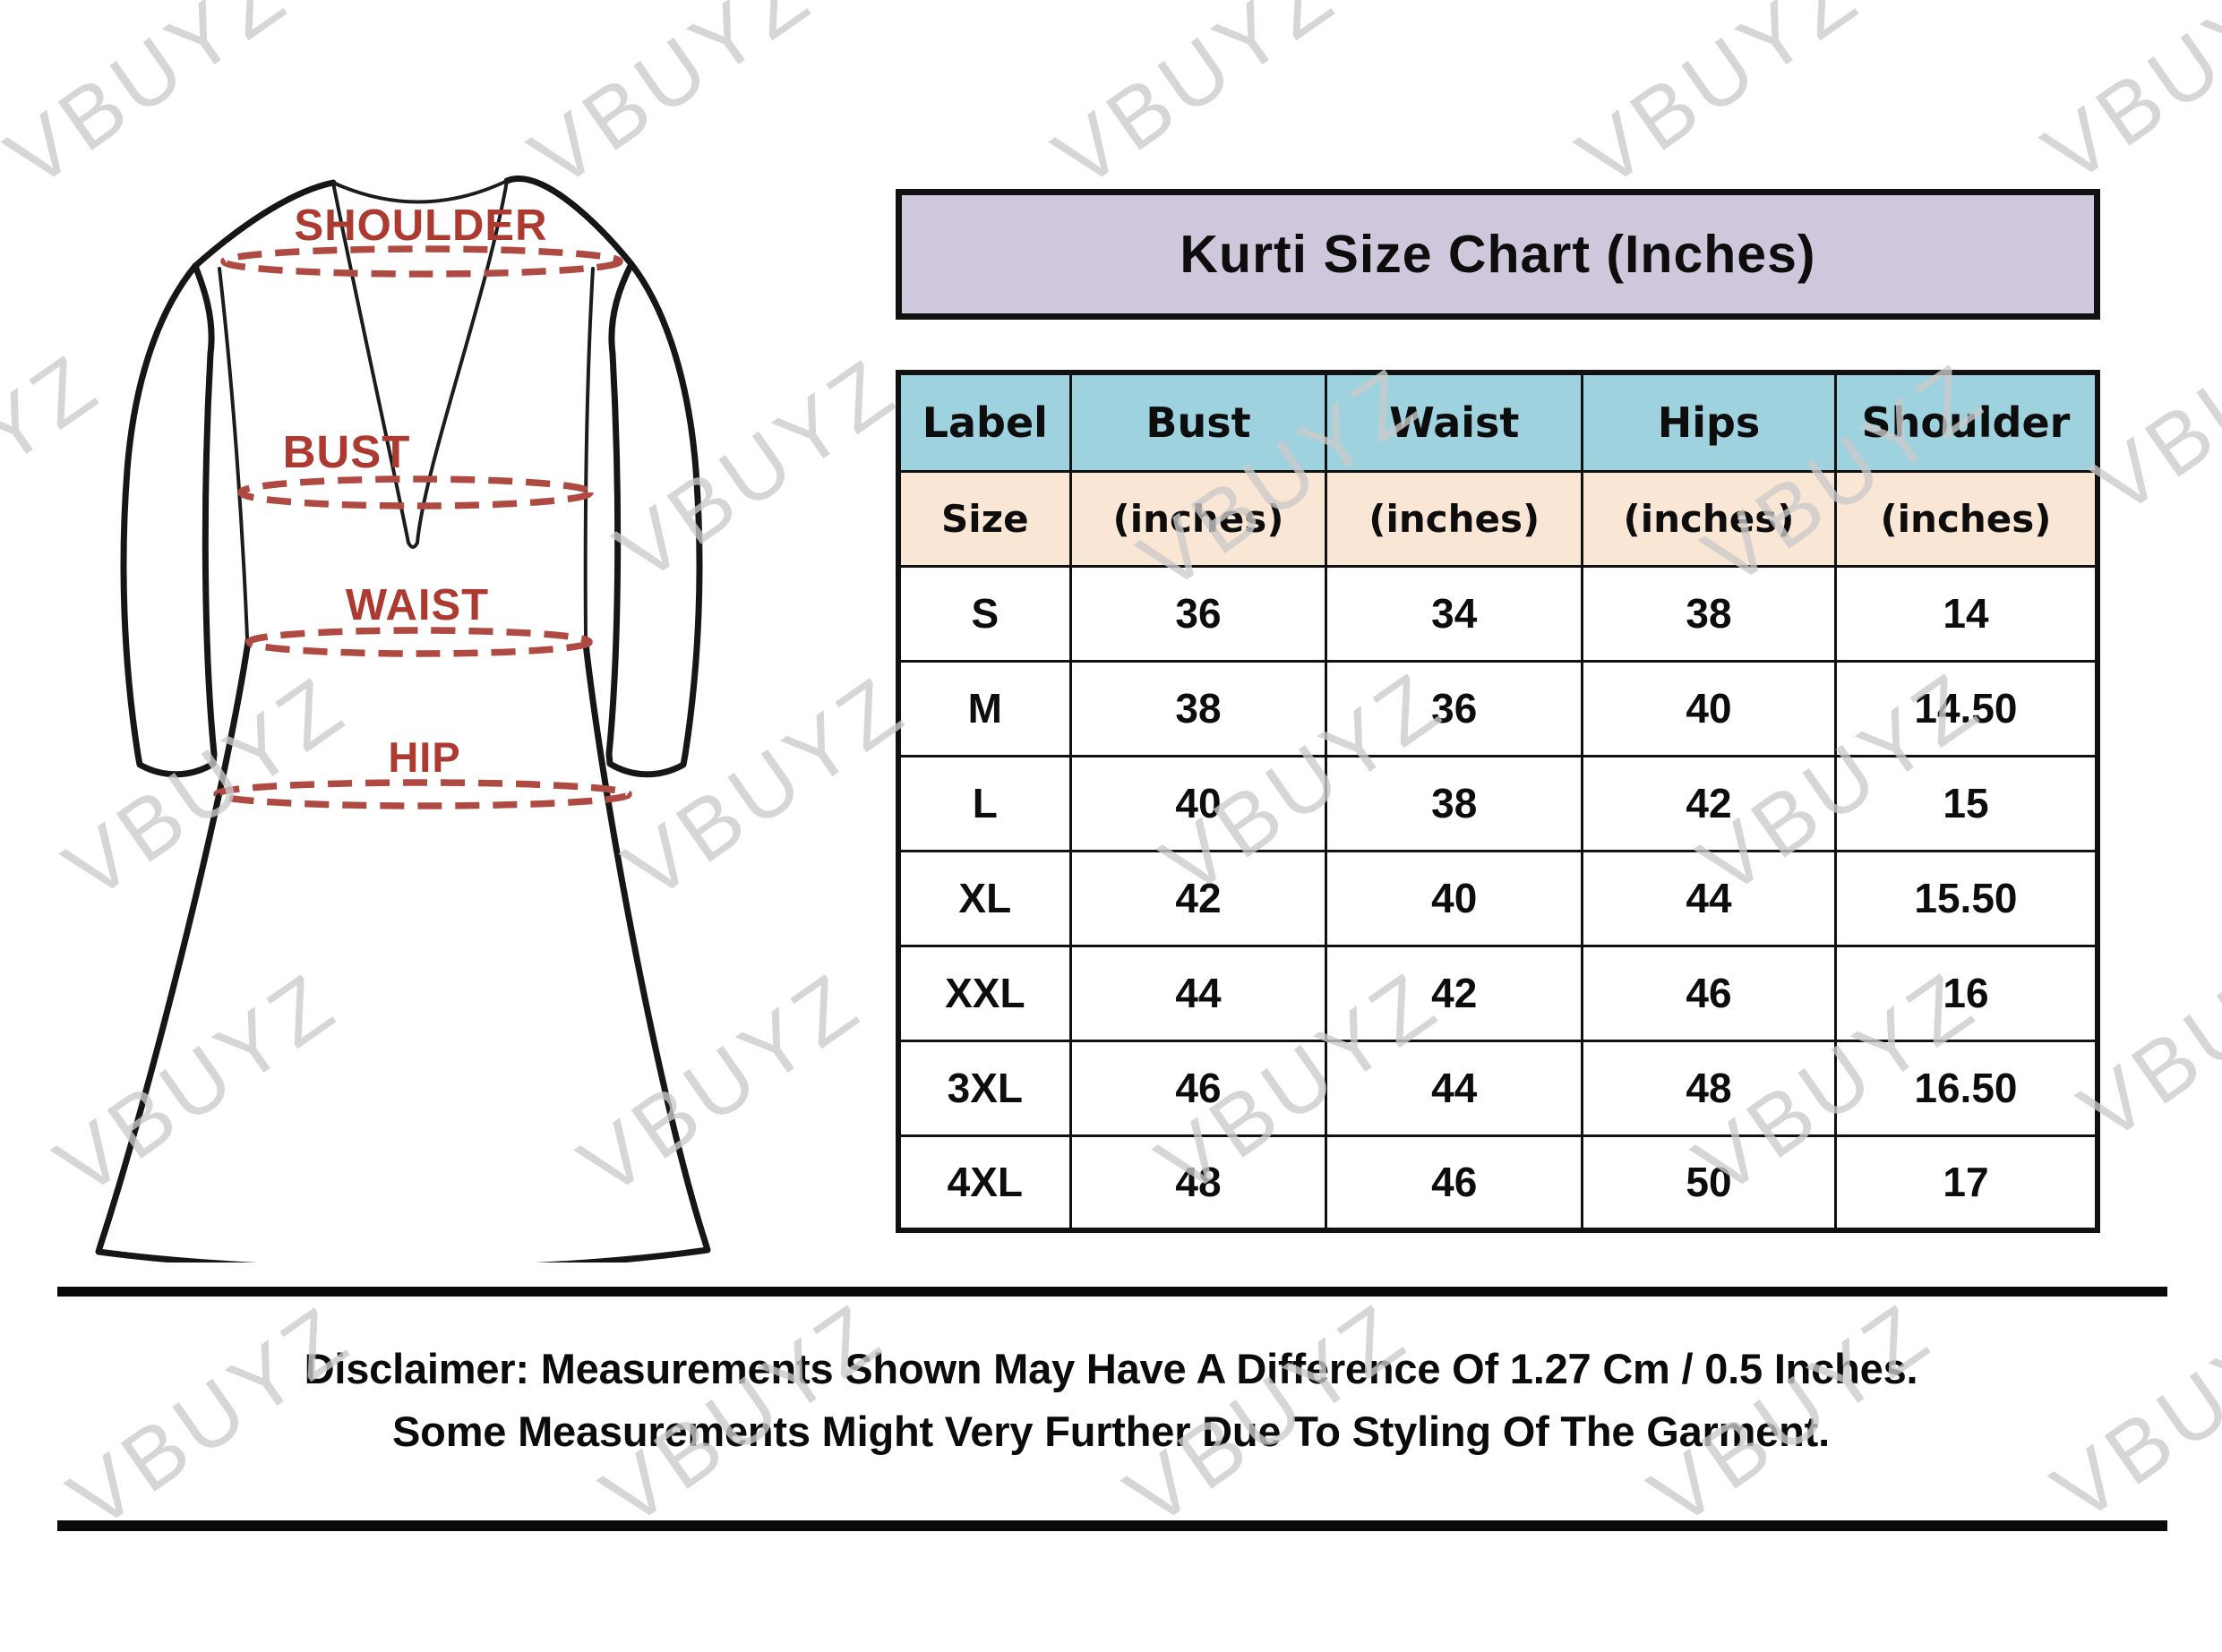  I want to click on data-cell: XL, so click(984, 898).